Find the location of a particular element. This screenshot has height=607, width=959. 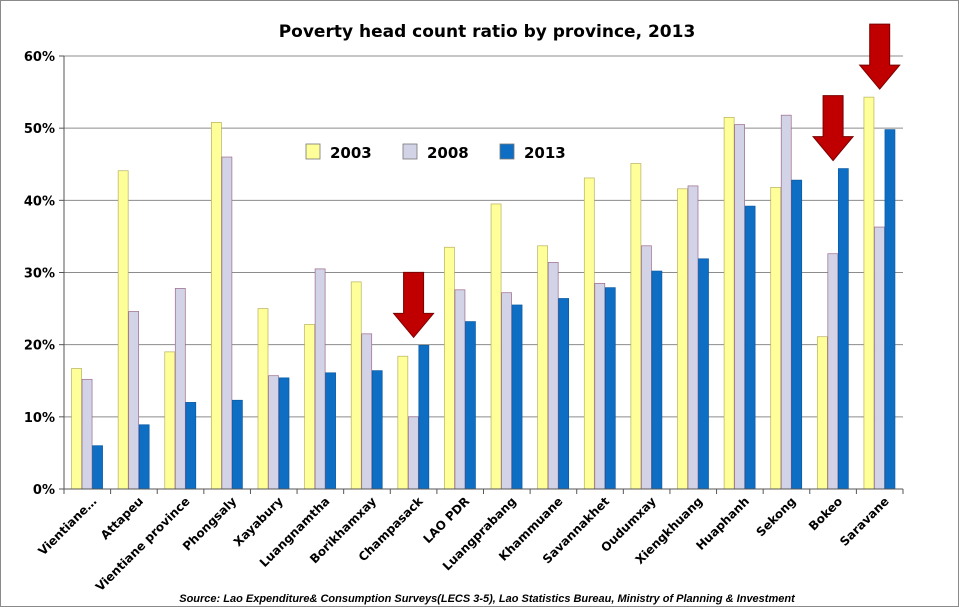

bar-2013-vientiane is located at coordinates (97, 467).